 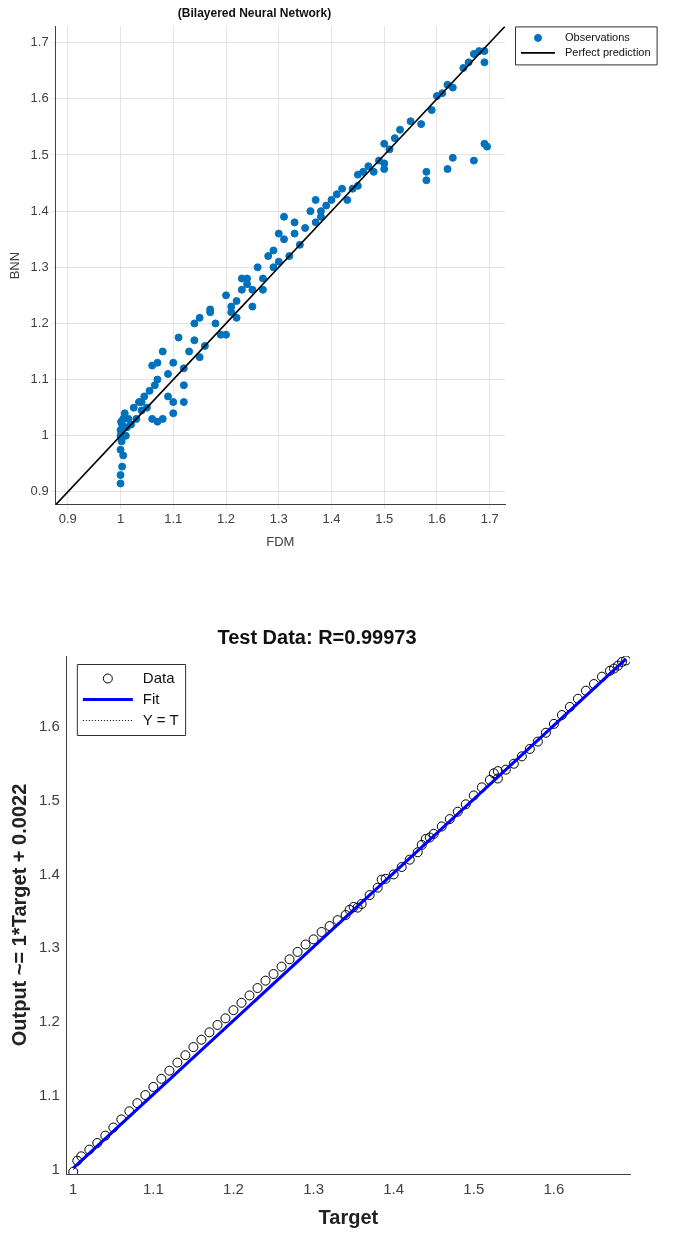 I want to click on chart-title: Test Data: R=0.99973, so click(x=317, y=636).